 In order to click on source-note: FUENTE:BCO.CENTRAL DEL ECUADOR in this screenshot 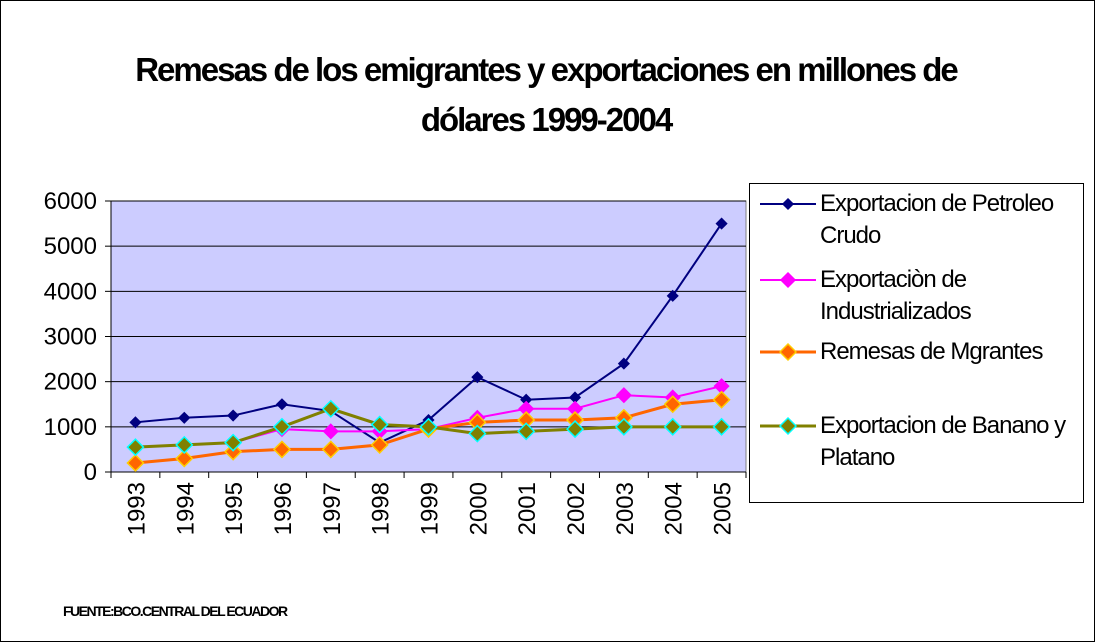, I will do `click(175, 611)`.